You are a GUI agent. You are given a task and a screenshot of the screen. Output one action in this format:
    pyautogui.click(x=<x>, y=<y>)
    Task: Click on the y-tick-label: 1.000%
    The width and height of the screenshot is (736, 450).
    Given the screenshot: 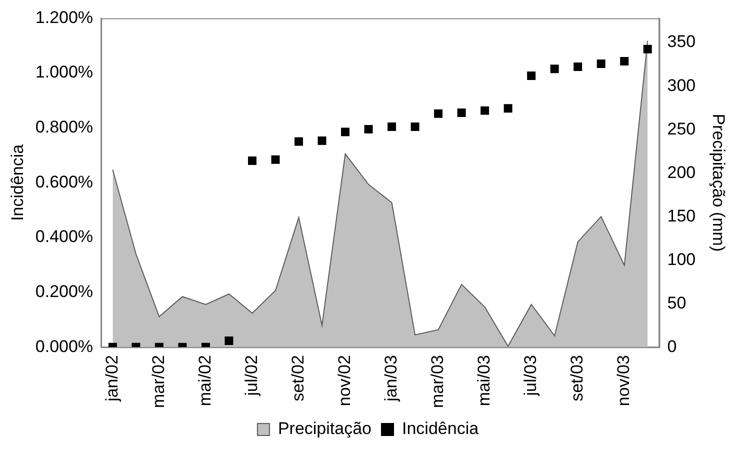 What is the action you would take?
    pyautogui.click(x=64, y=72)
    